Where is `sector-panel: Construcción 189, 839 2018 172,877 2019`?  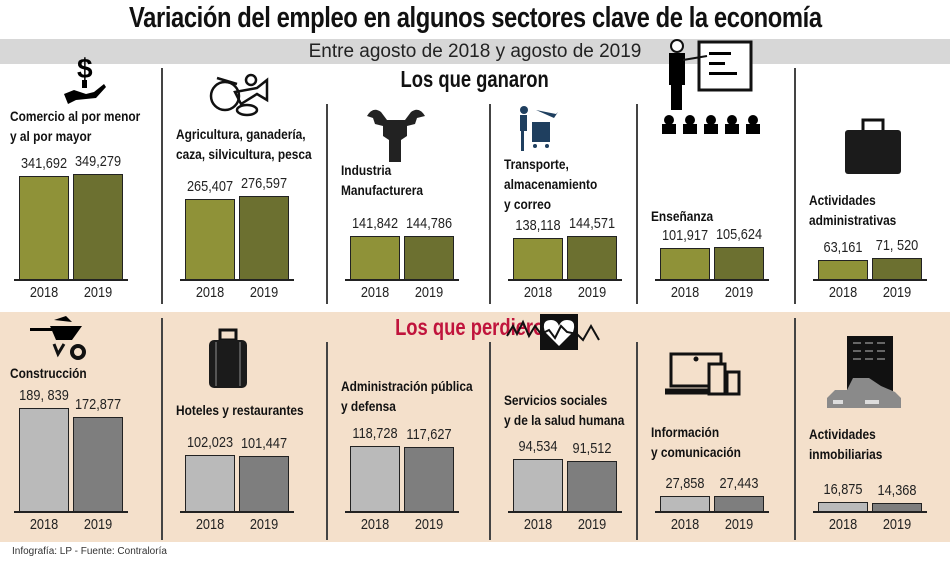 sector-panel: Construcción 189, 839 2018 172,877 2019 is located at coordinates (81, 427).